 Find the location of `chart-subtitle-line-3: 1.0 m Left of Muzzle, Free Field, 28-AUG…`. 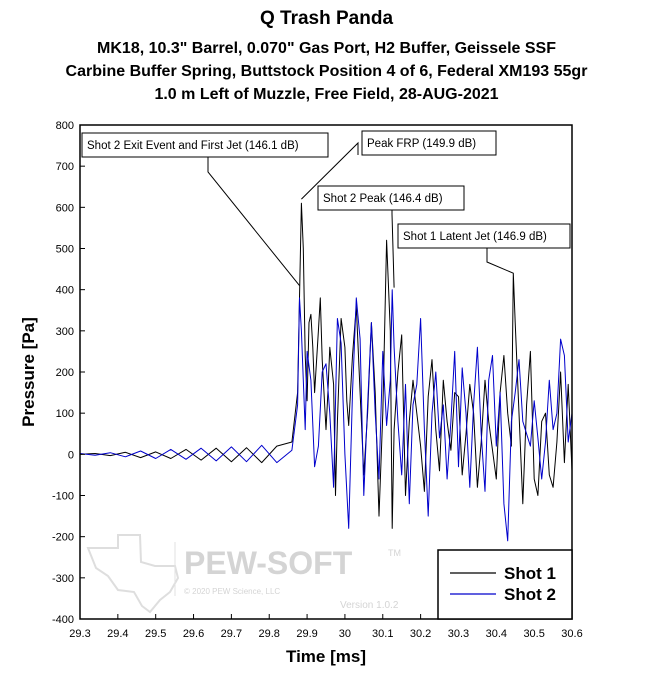

chart-subtitle-line-3: 1.0 m Left of Muzzle, Free Field, 28-AUG… is located at coordinates (326, 94).